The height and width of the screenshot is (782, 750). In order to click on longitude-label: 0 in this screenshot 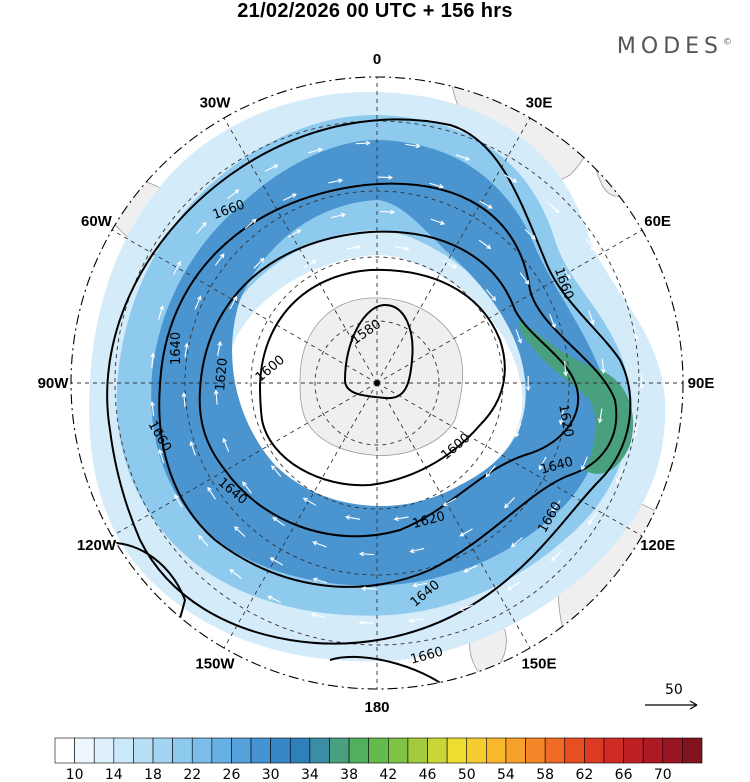, I will do `click(377, 59)`.